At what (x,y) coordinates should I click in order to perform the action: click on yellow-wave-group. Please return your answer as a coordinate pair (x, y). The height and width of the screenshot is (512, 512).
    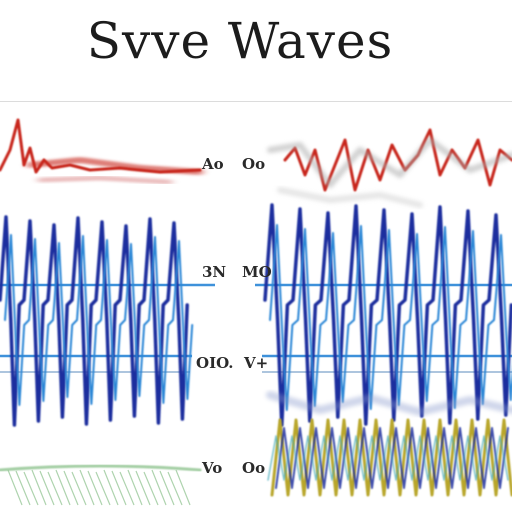
    Looking at the image, I should click on (389, 457).